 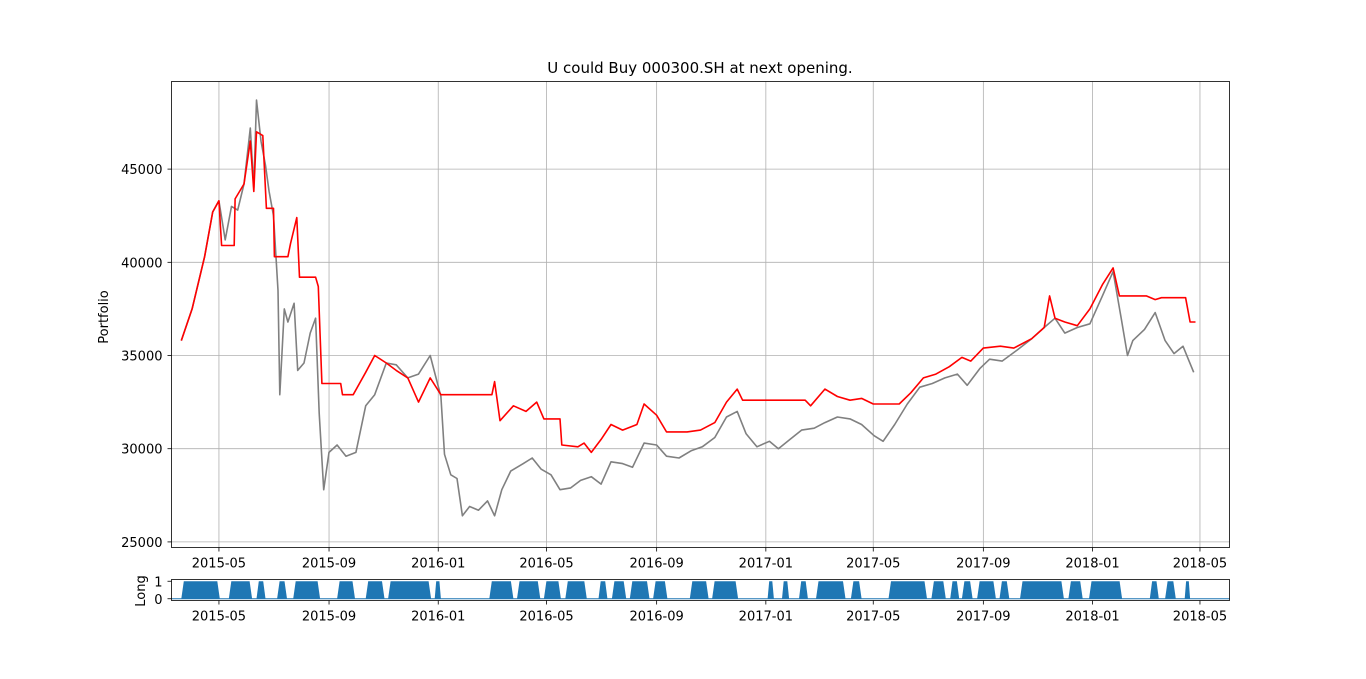 What do you see at coordinates (766, 564) in the screenshot?
I see `x-tick-label: 2017-01` at bounding box center [766, 564].